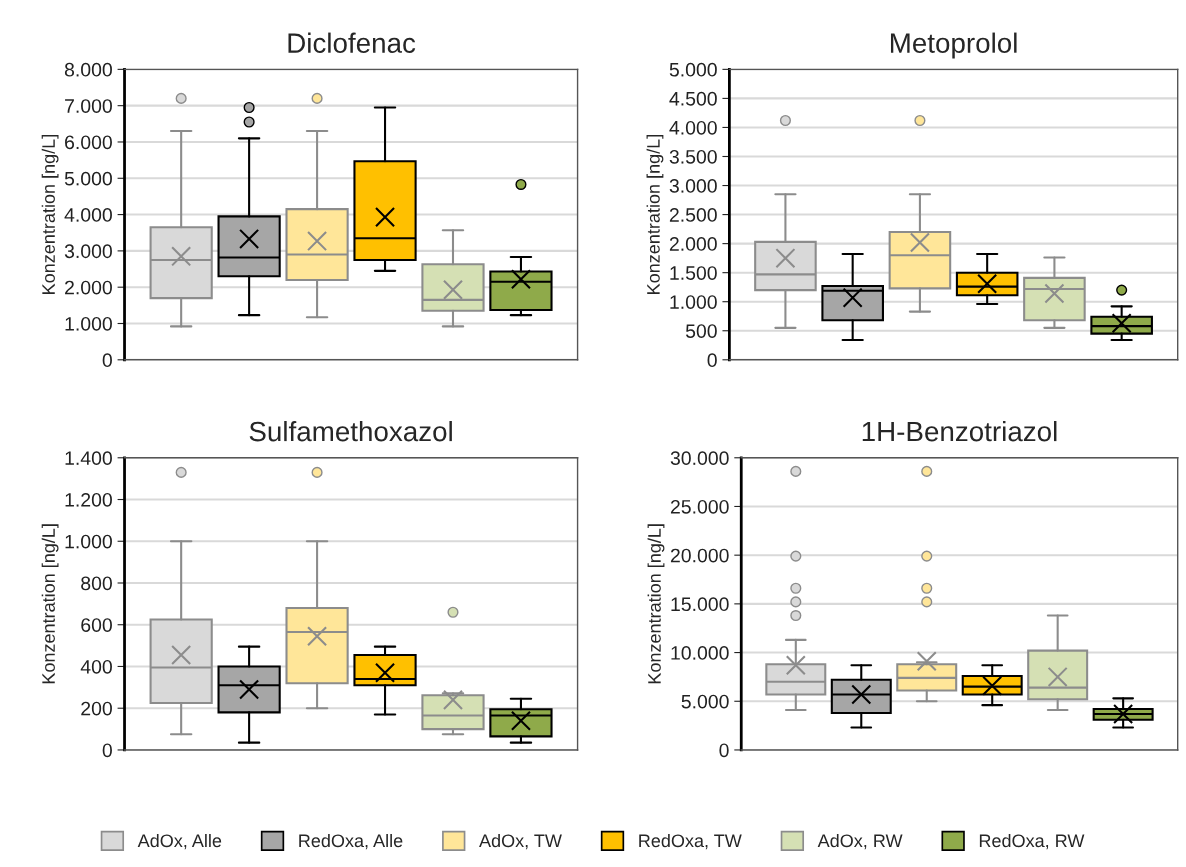 This screenshot has height=867, width=1186. I want to click on y-tick-label: 25.000, so click(699, 506).